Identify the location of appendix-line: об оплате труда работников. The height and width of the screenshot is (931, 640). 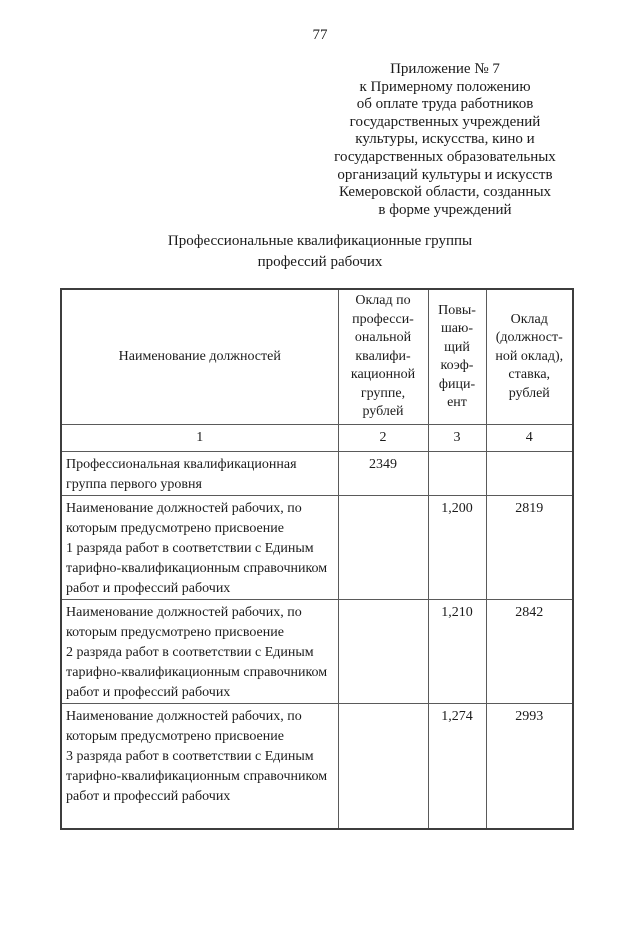
(445, 104).